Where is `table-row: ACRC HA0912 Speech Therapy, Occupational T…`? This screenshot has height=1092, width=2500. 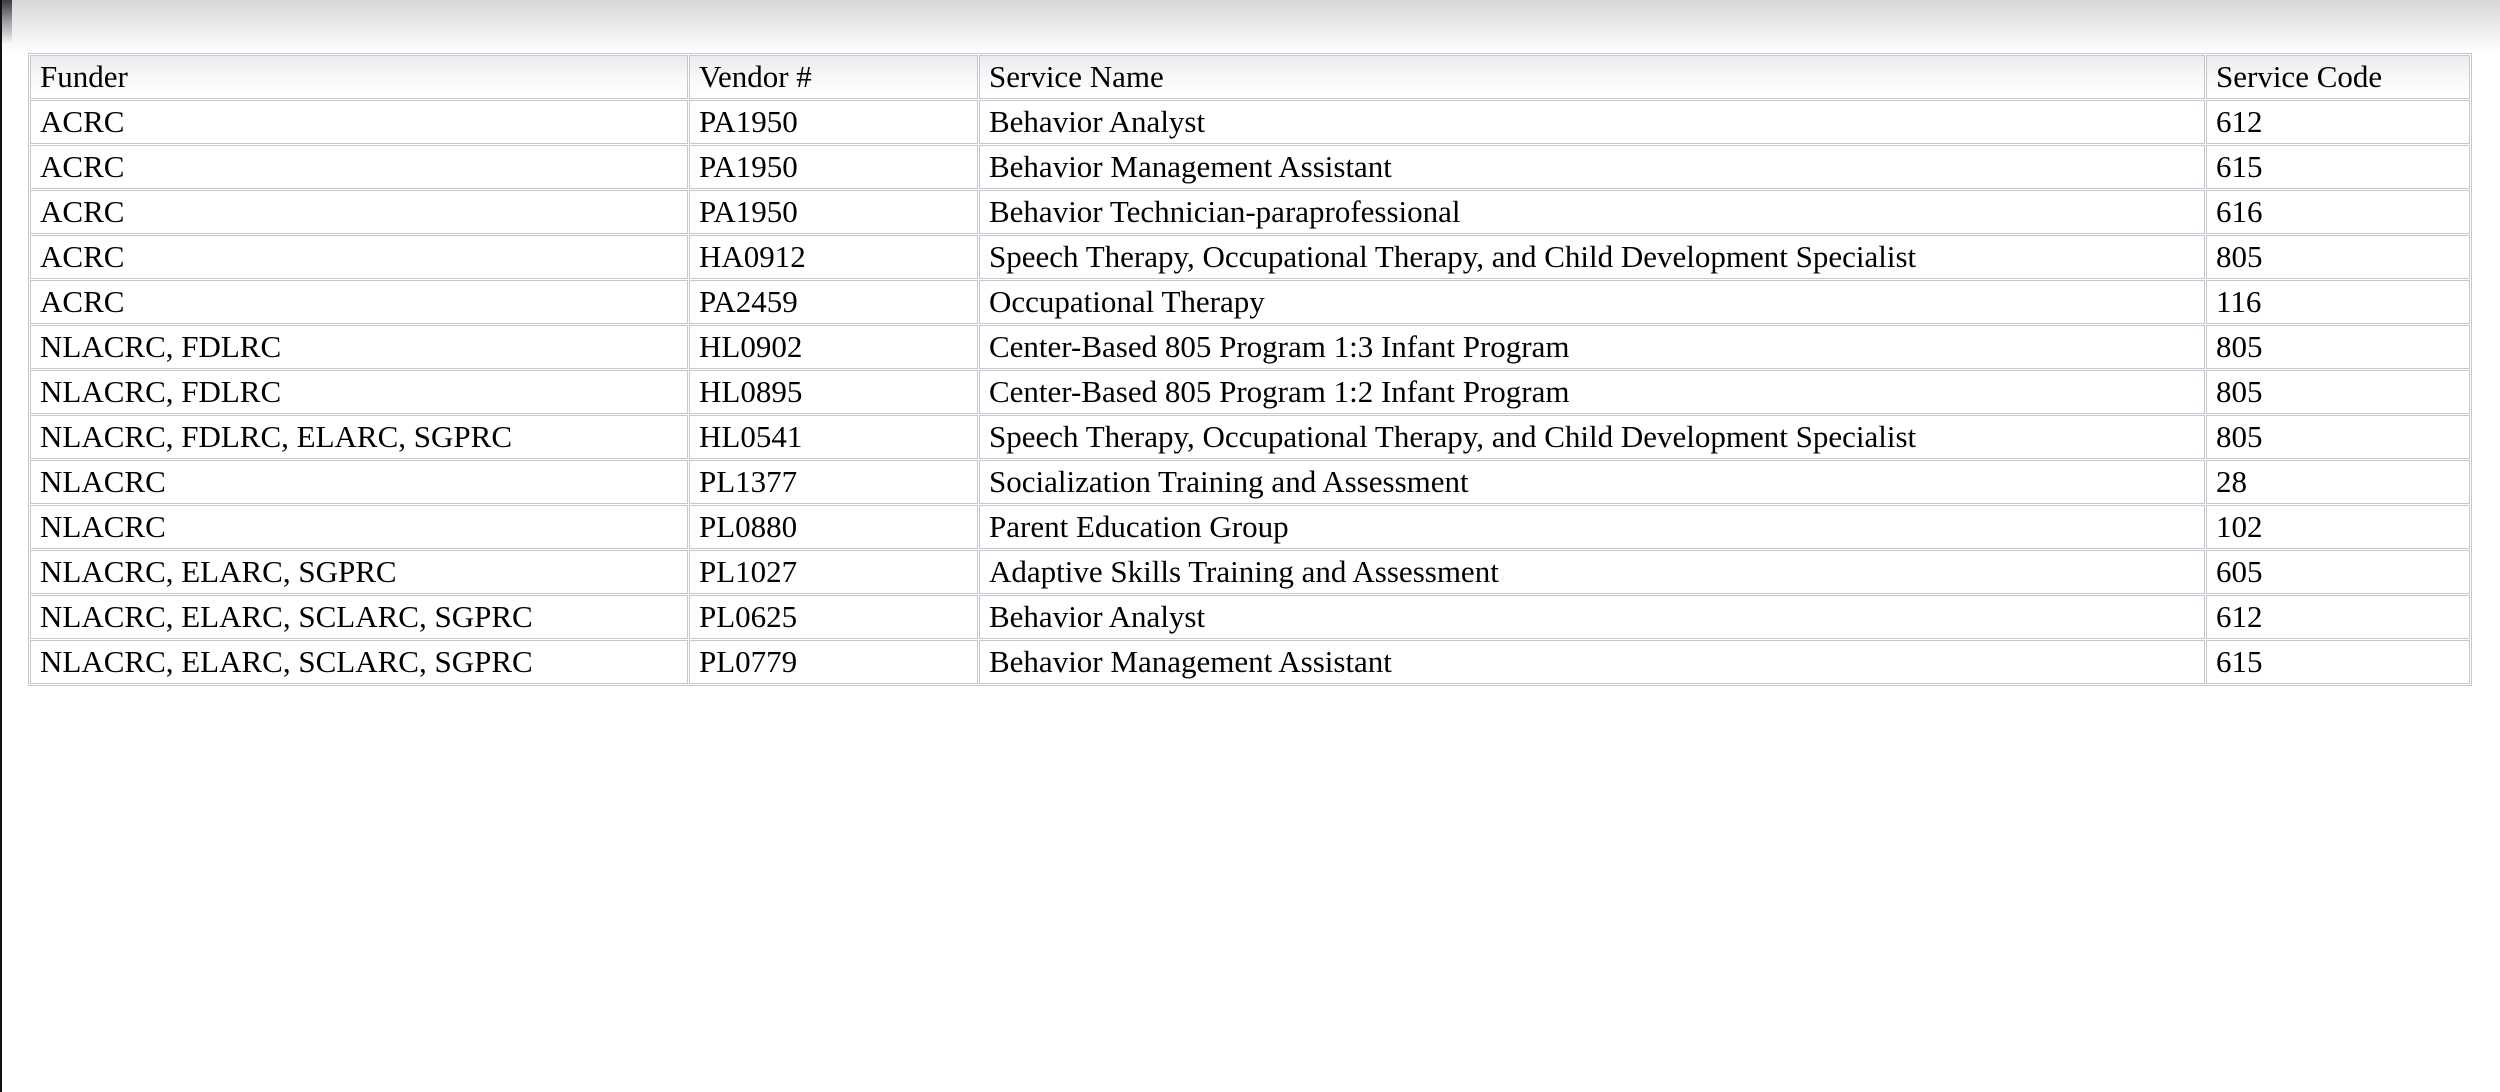
table-row: ACRC HA0912 Speech Therapy, Occupational T… is located at coordinates (1250, 257).